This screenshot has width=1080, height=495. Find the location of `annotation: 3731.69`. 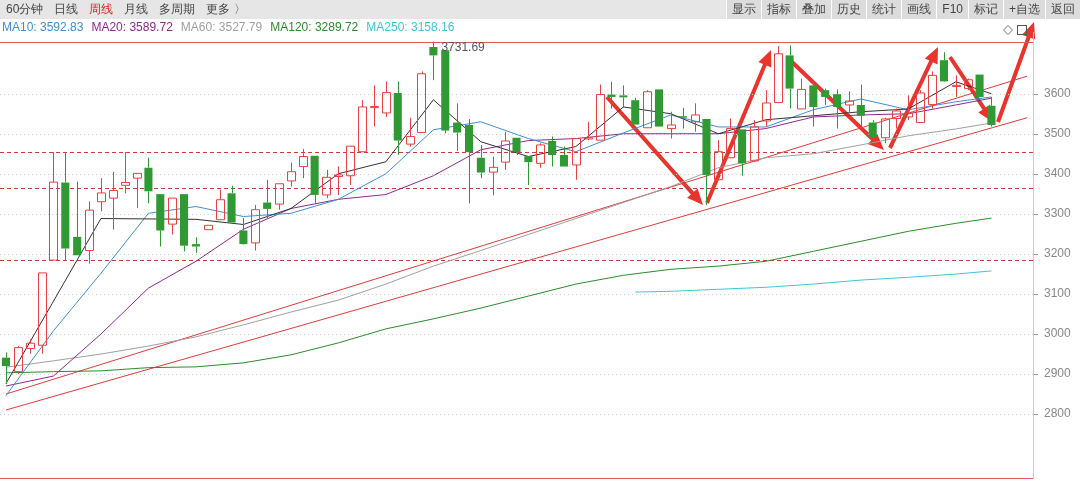

annotation: 3731.69 is located at coordinates (463, 46).